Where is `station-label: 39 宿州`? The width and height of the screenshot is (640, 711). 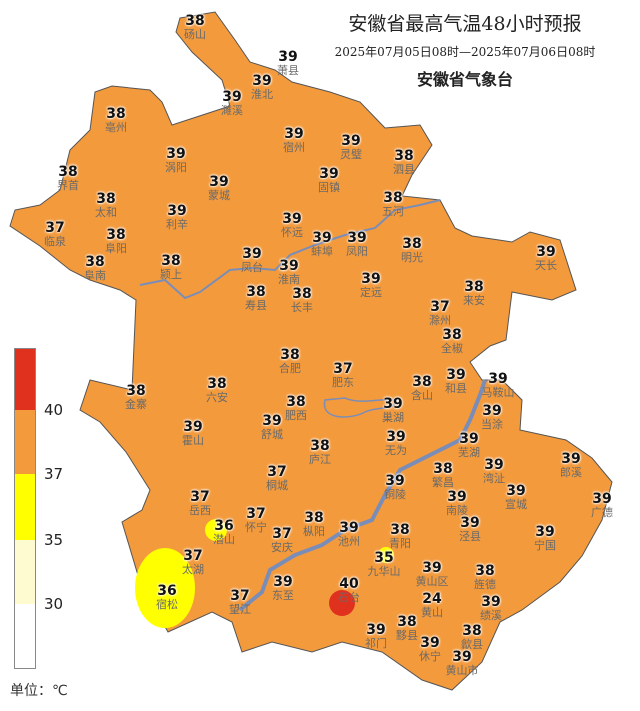
station-label: 39 宿州 is located at coordinates (294, 140).